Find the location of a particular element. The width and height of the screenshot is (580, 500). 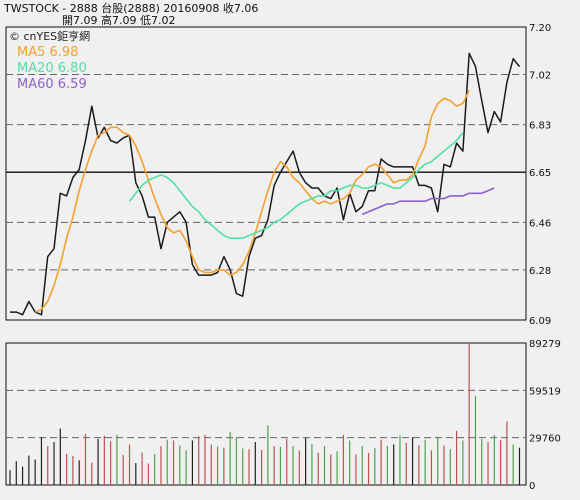

price-tick-label: 6.65 is located at coordinates (540, 173).